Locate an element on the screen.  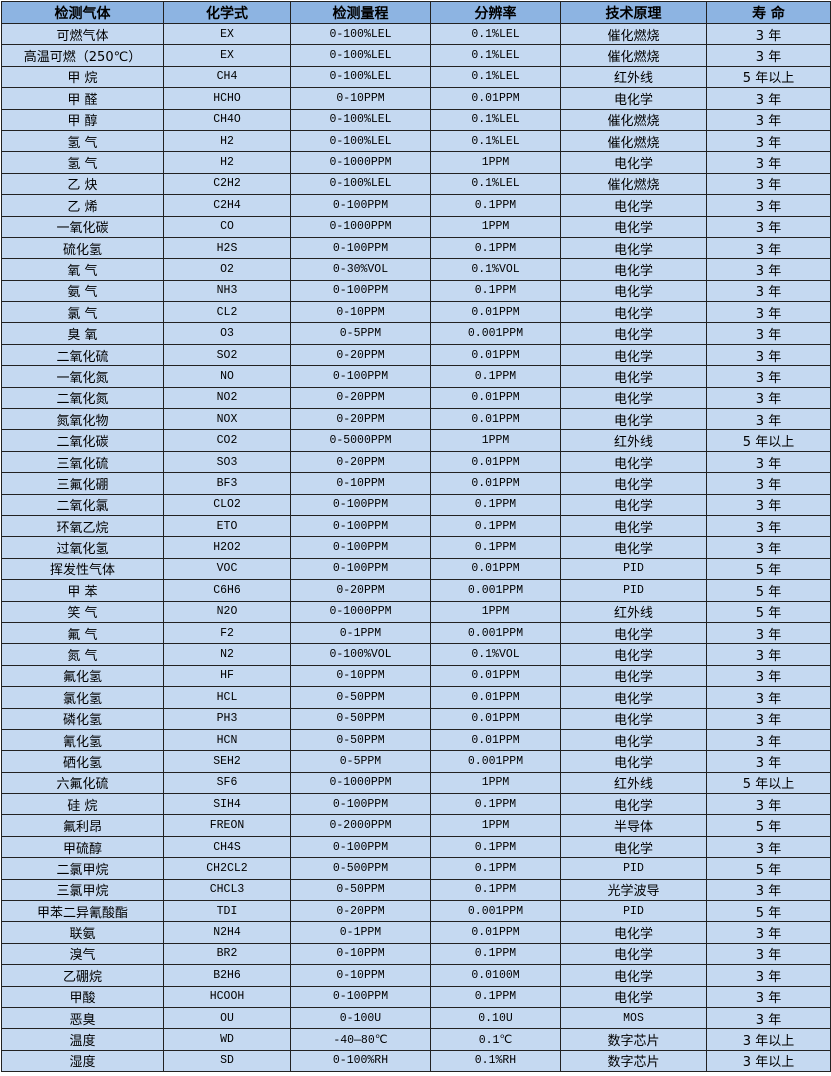
cell-formula: HCOOH is located at coordinates (227, 996).